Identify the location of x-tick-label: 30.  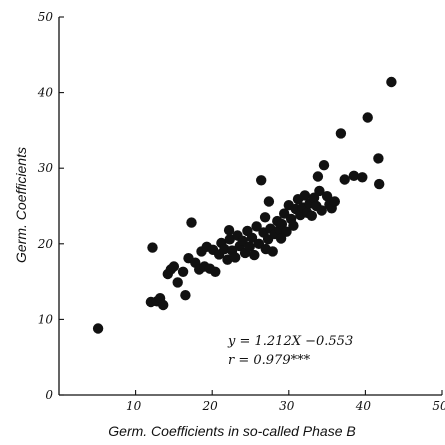
(287, 406).